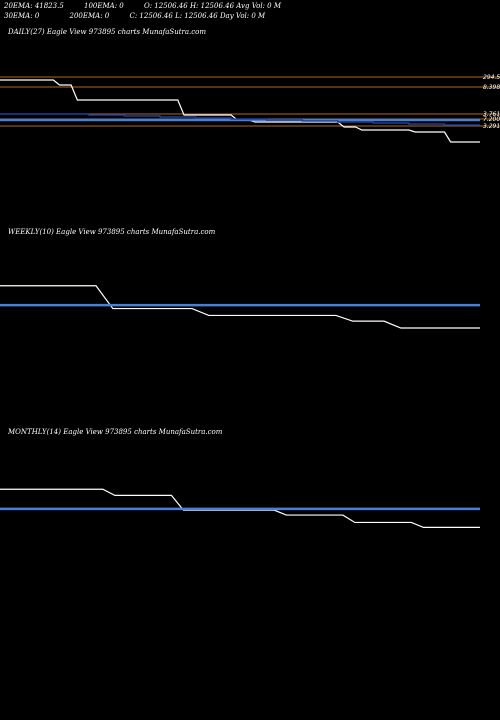 The height and width of the screenshot is (720, 500). I want to click on daily-level-label: 294.5, so click(491, 77).